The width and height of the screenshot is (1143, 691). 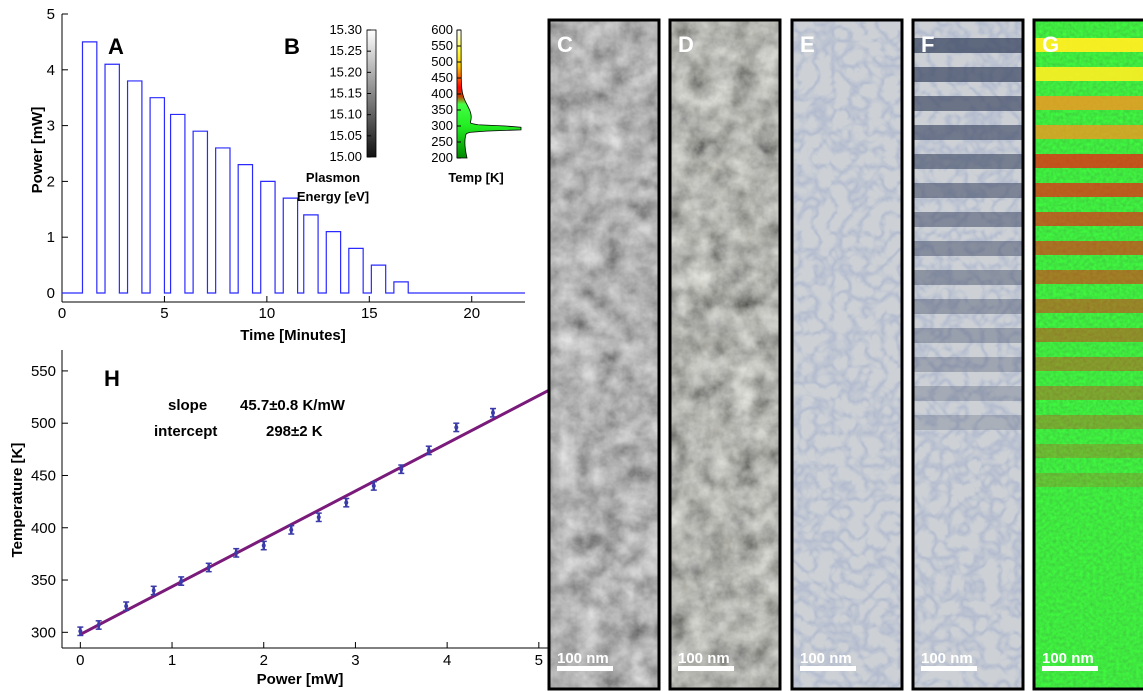 I want to click on x-tick-label: 4, so click(x=447, y=660).